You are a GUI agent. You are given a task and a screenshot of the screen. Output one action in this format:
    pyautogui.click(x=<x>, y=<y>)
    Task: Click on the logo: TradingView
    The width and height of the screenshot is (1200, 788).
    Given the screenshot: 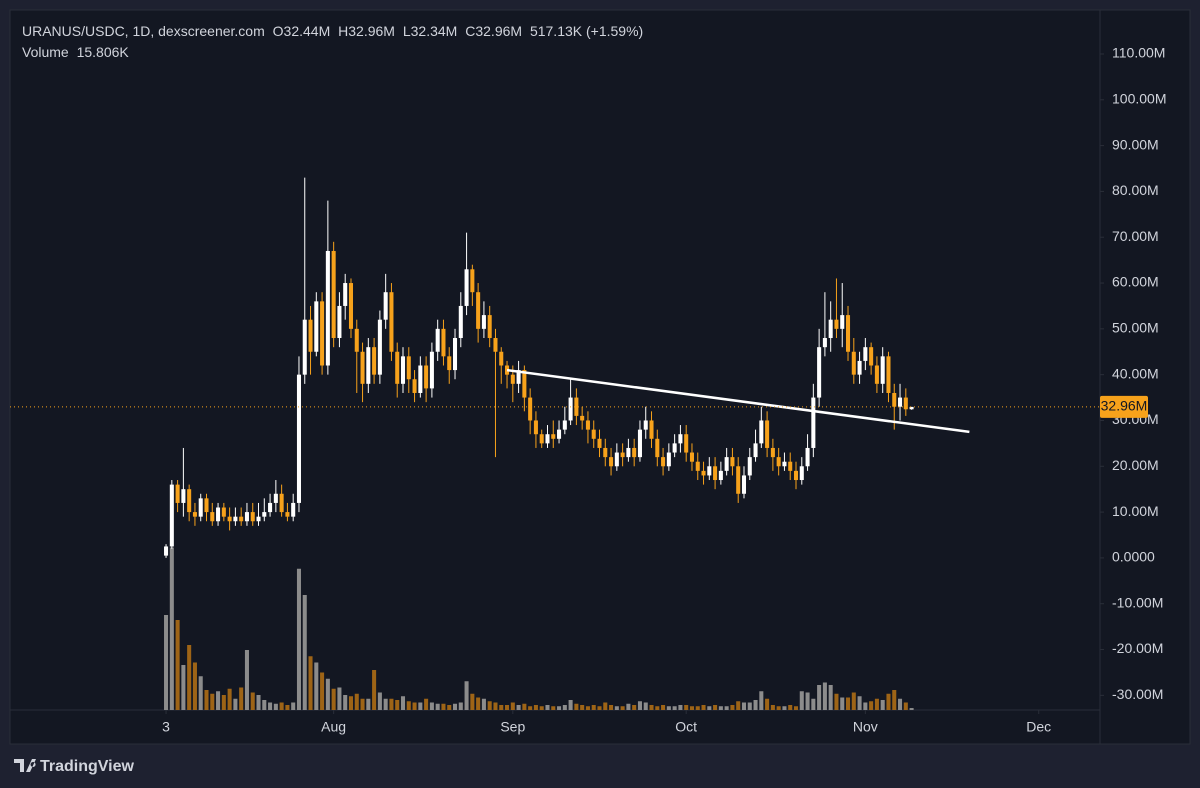 What is the action you would take?
    pyautogui.click(x=74, y=766)
    